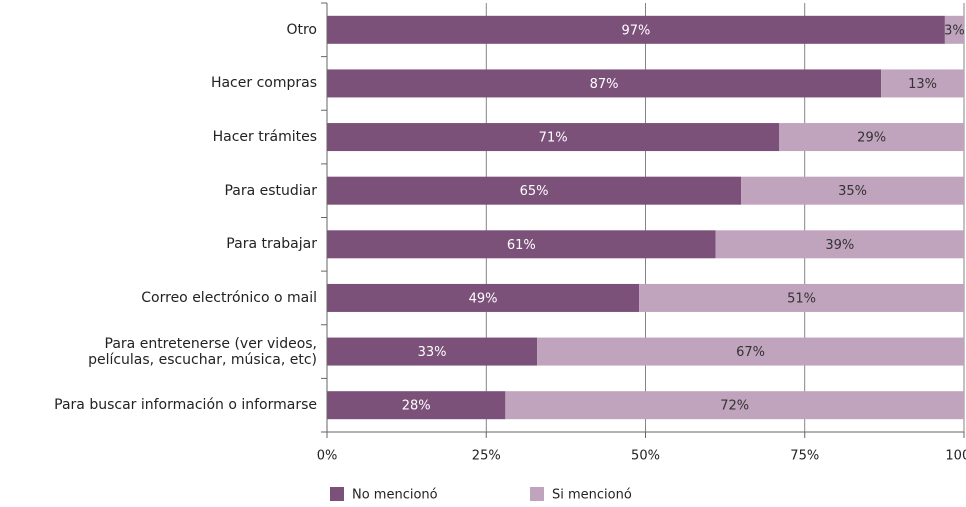 The image size is (966, 507). What do you see at coordinates (263, 83) in the screenshot?
I see `y-tick-label: Hacer compras` at bounding box center [263, 83].